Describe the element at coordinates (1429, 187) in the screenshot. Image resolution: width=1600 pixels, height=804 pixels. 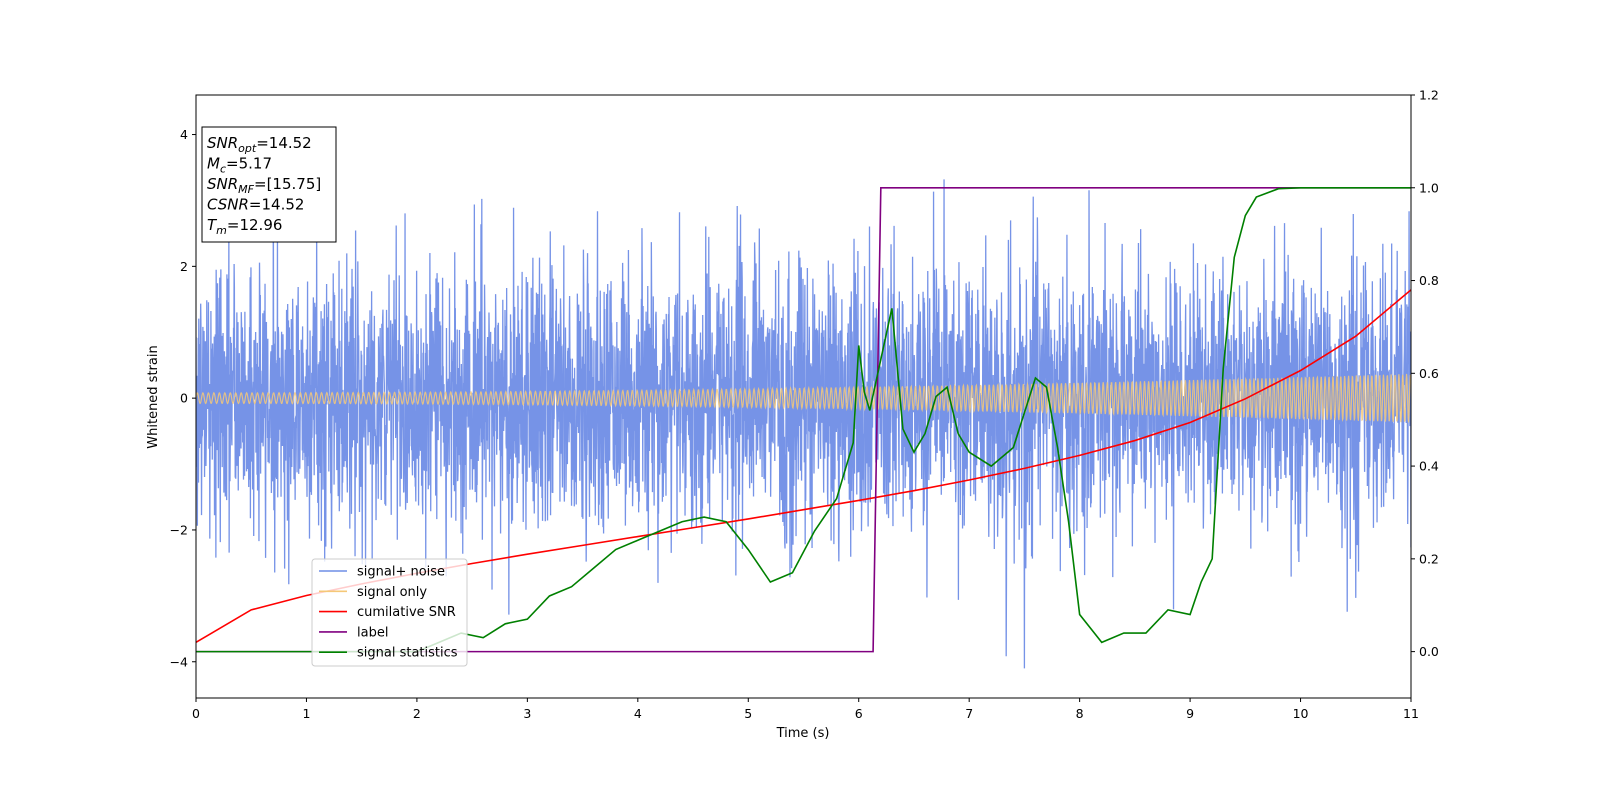
I see `y2-tick-label: 1.0` at that location.